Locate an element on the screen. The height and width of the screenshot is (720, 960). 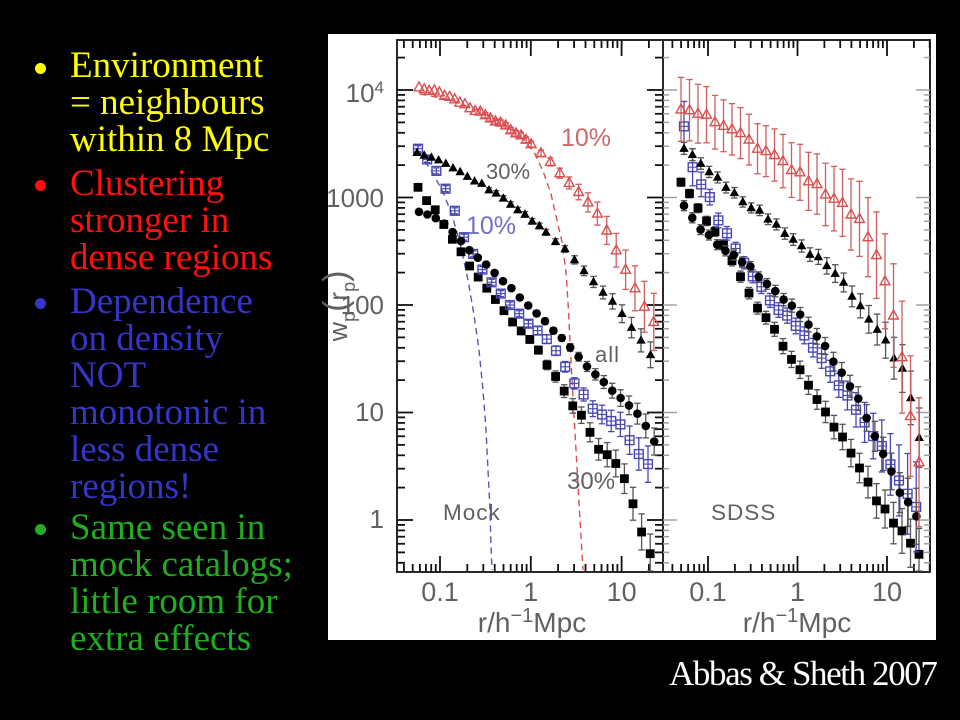
svg-text: SDSS is located at coordinates (743, 512).